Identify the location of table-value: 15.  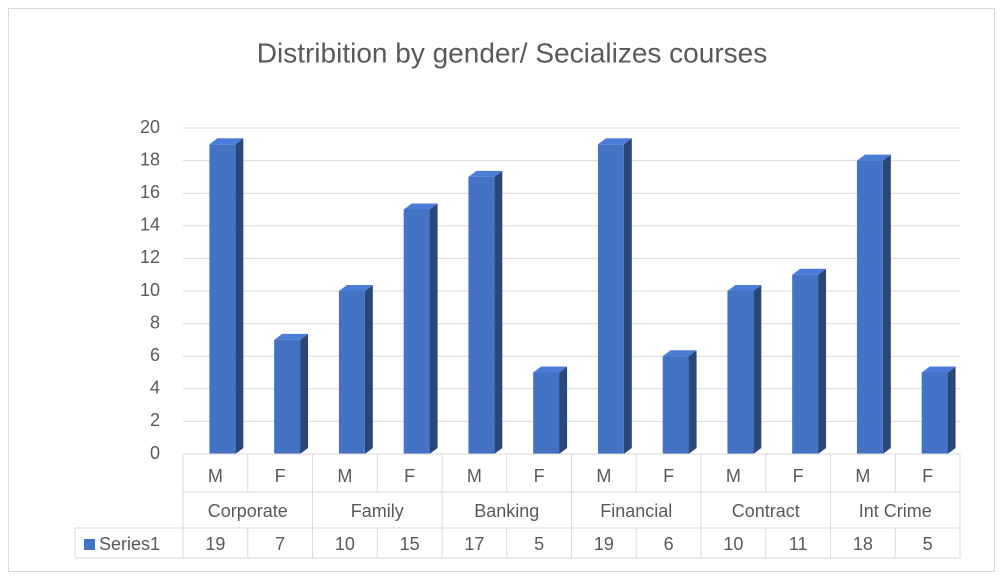
(410, 544).